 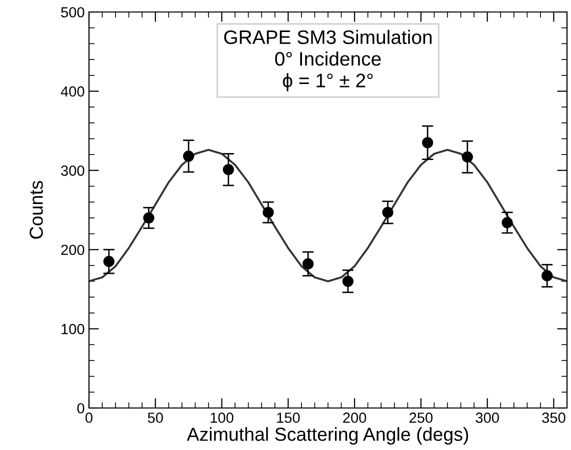 I want to click on x-tick-label: 100, so click(x=222, y=417).